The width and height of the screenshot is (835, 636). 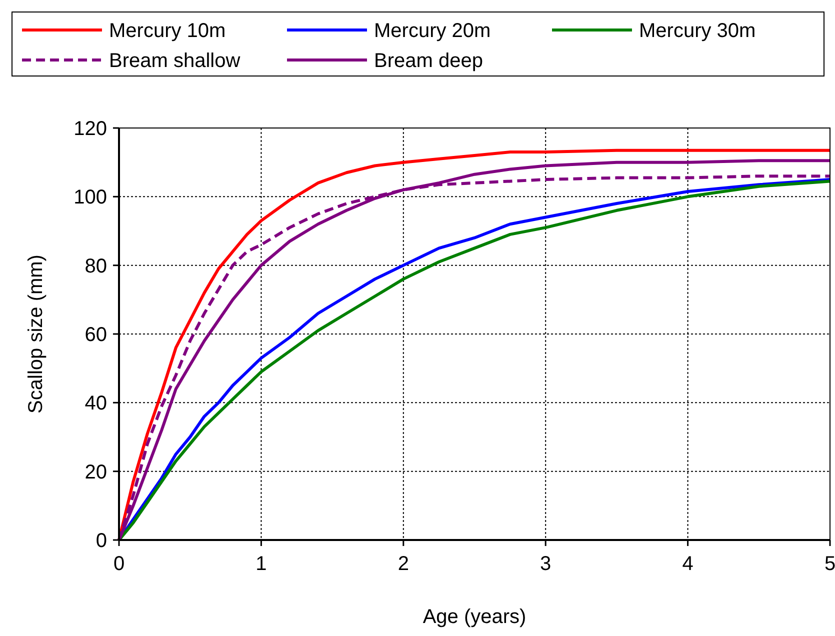 What do you see at coordinates (95, 335) in the screenshot?
I see `y-tick-label: 60` at bounding box center [95, 335].